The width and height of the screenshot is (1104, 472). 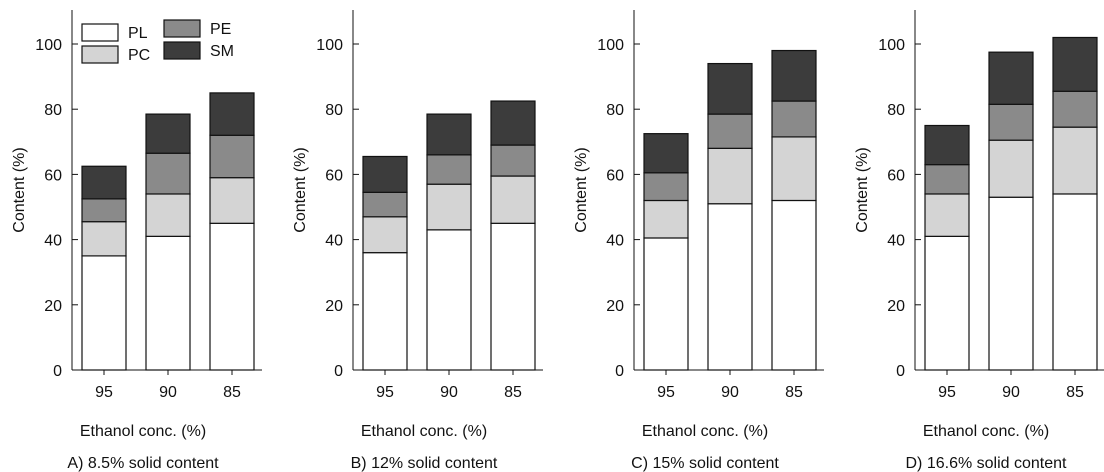 What do you see at coordinates (182, 28) in the screenshot?
I see `legend-swatch-pe` at bounding box center [182, 28].